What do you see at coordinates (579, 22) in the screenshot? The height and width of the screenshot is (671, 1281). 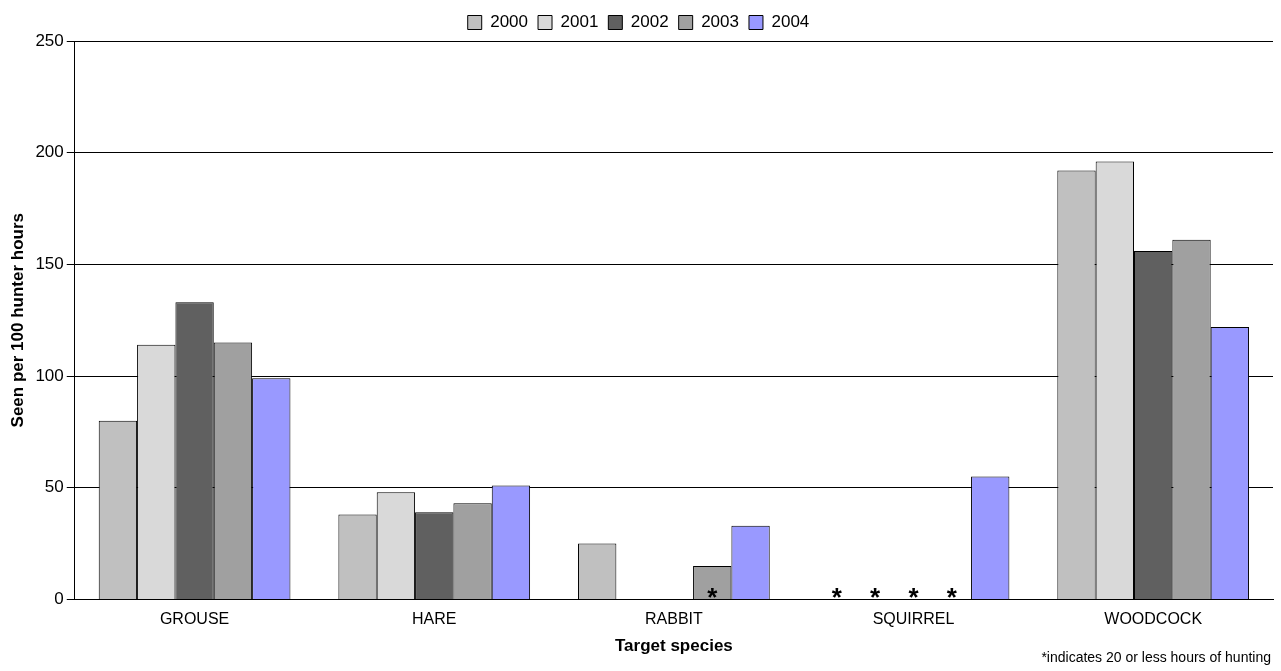 I see `legend-label: 2001` at bounding box center [579, 22].